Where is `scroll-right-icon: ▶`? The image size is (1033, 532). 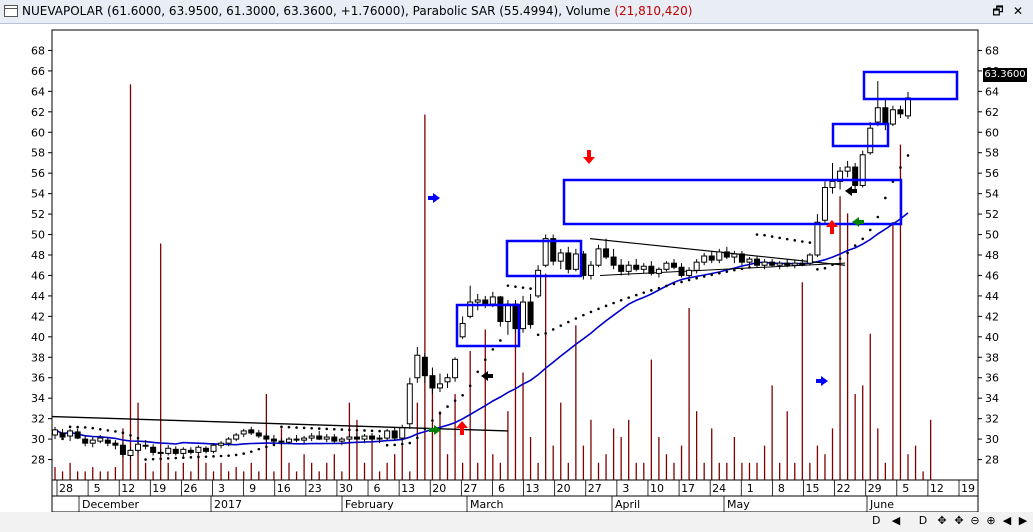
scroll-right-icon: ▶ is located at coordinates (1023, 520).